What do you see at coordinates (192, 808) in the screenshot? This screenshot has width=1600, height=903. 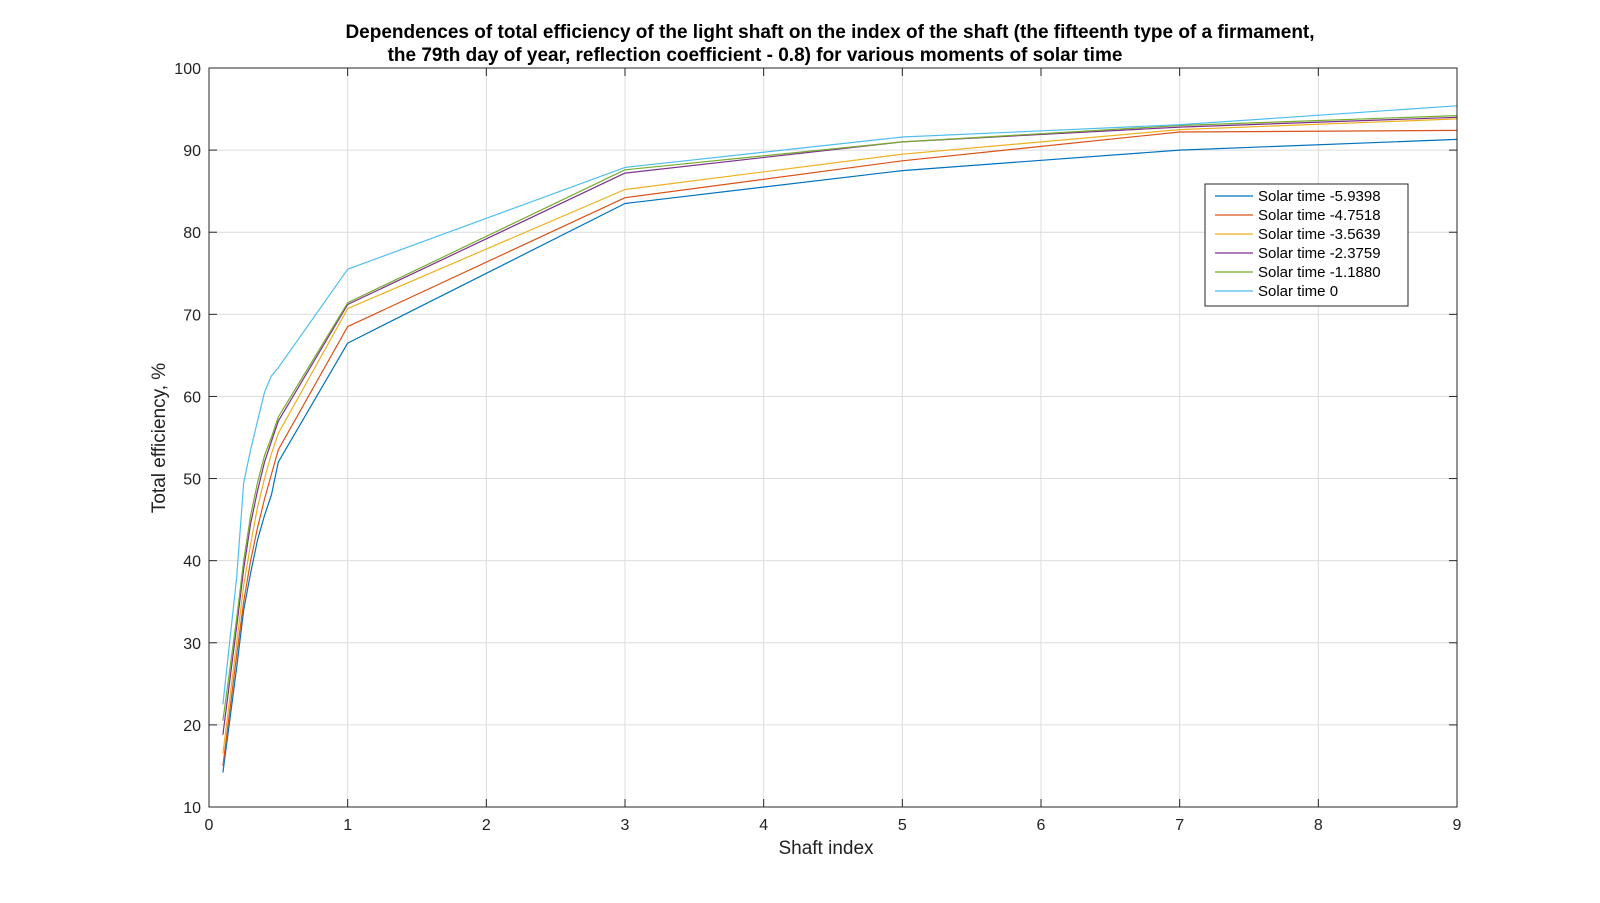 I see `y-tick-label: 10` at bounding box center [192, 808].